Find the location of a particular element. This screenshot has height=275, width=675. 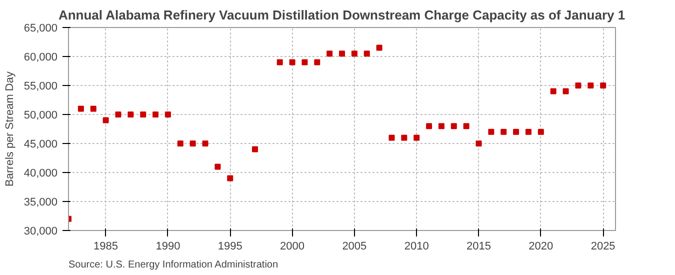

y-tick-label: 60,000 is located at coordinates (41, 58).